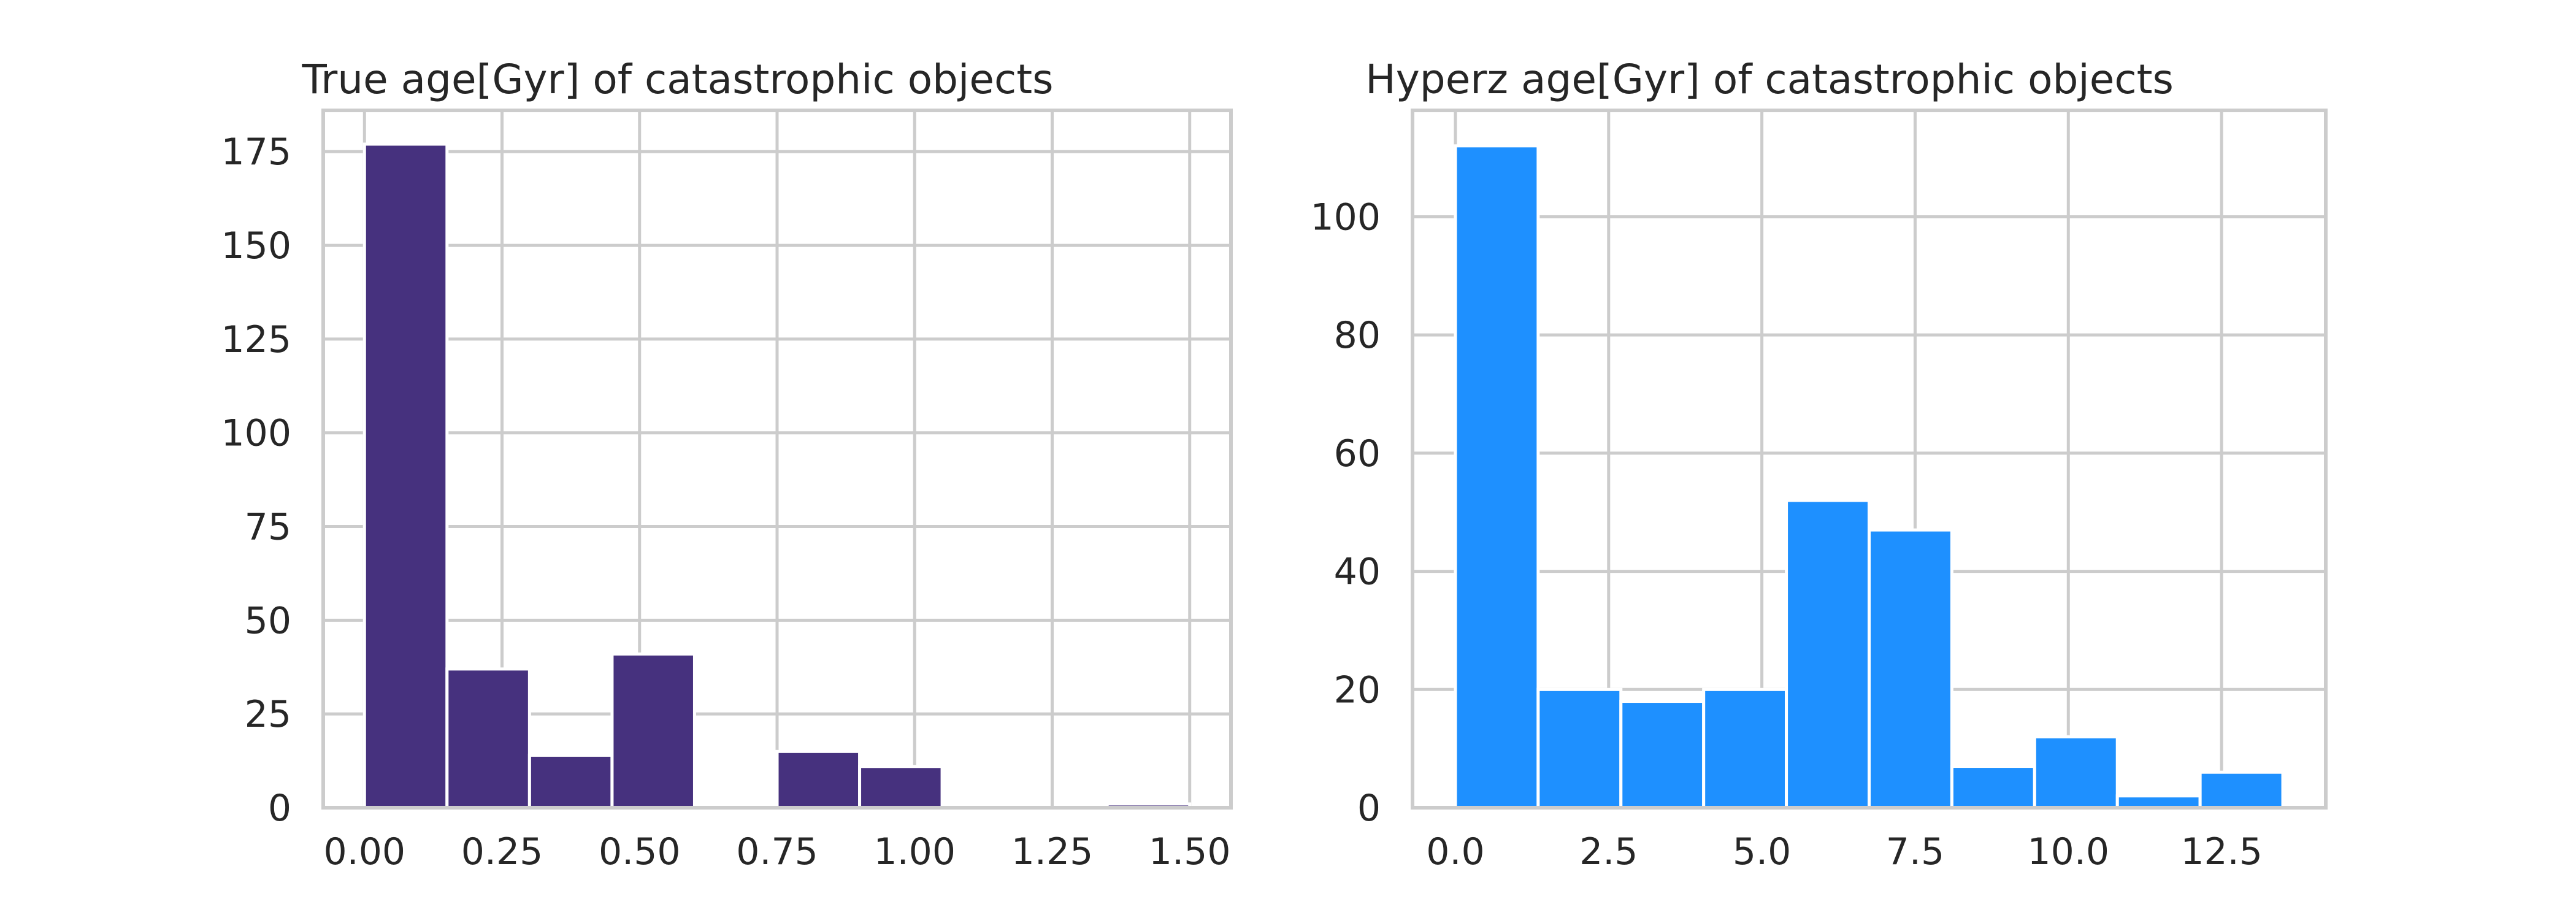 This screenshot has width=2576, height=923. What do you see at coordinates (364, 851) in the screenshot?
I see `x-tick-label-true-age-0: 0.00` at bounding box center [364, 851].